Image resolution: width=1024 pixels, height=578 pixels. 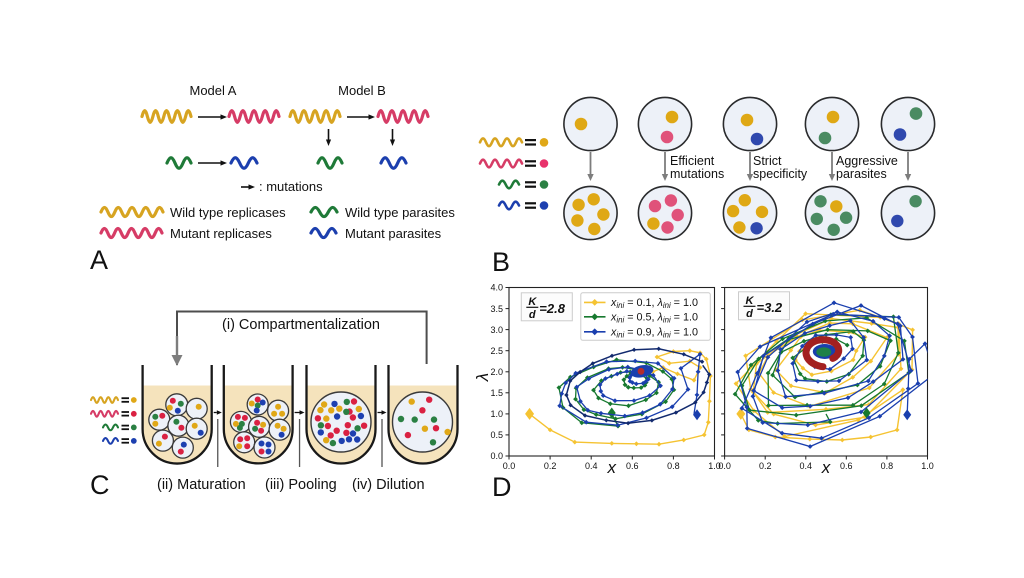 What do you see at coordinates (552, 308) in the screenshot?
I see `svg-text: =2.8` at bounding box center [552, 308].